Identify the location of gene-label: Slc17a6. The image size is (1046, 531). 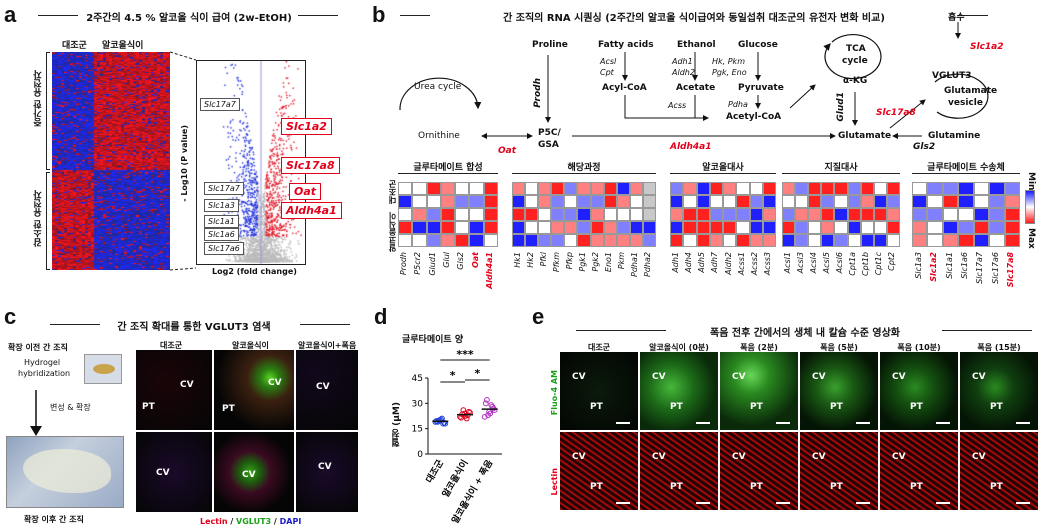
(995, 268).